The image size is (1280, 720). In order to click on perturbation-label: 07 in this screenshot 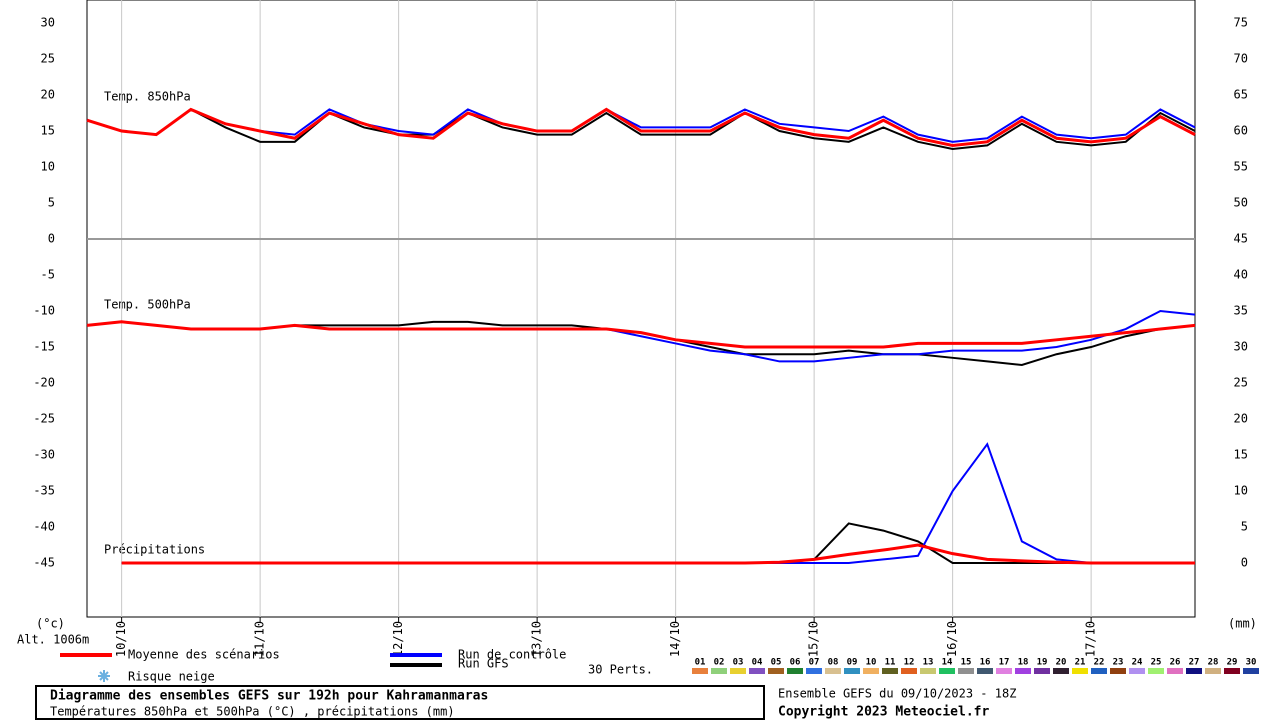, I will do `click(814, 663)`.